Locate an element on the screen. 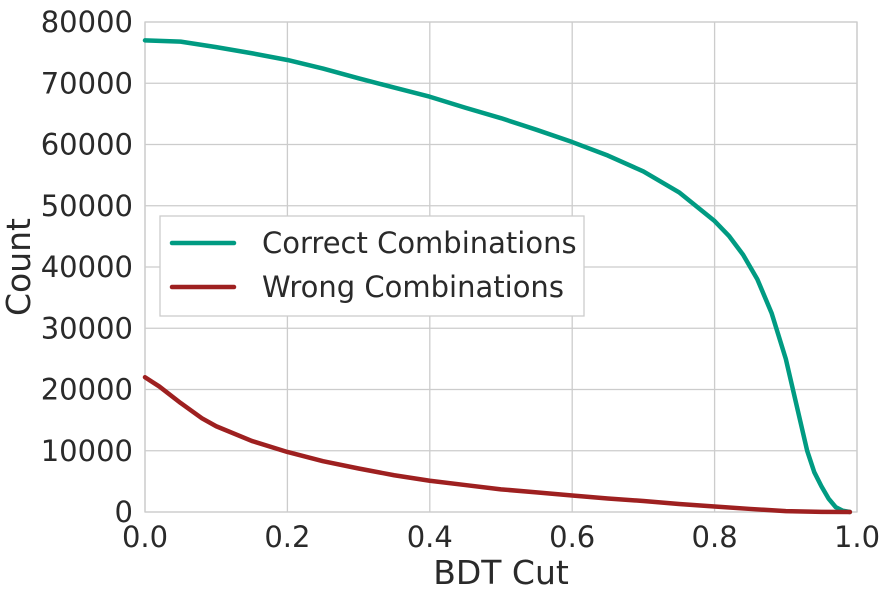 Image resolution: width=884 pixels, height=598 pixels. y-tick-label: 0 is located at coordinates (124, 512).